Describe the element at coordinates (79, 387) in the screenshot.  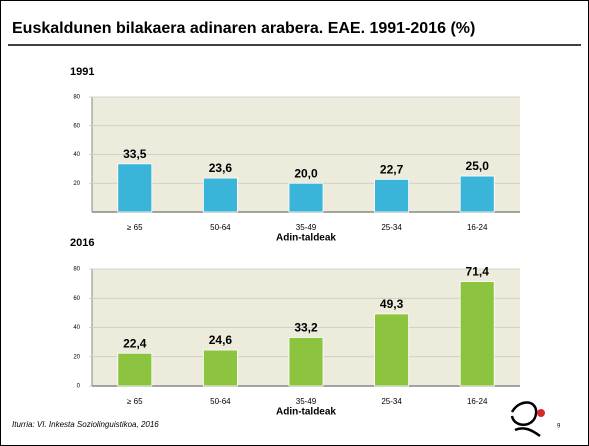
I see `y-tick-label: 0` at that location.